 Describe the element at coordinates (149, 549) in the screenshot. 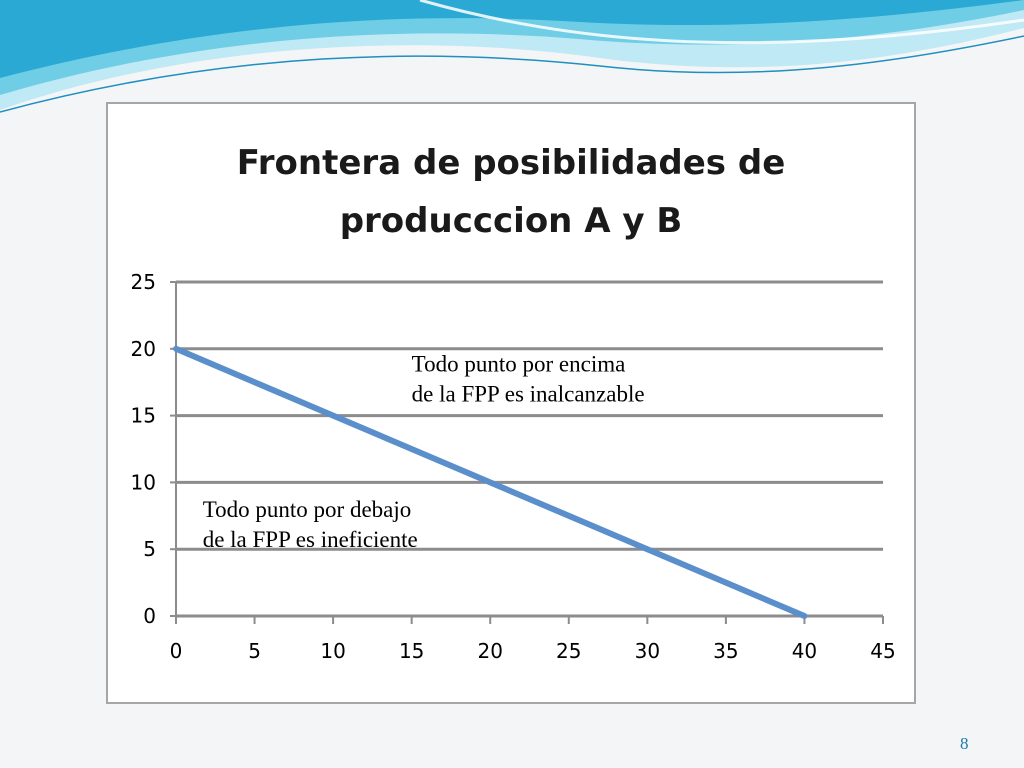

I see `y-tick-label: 5` at that location.